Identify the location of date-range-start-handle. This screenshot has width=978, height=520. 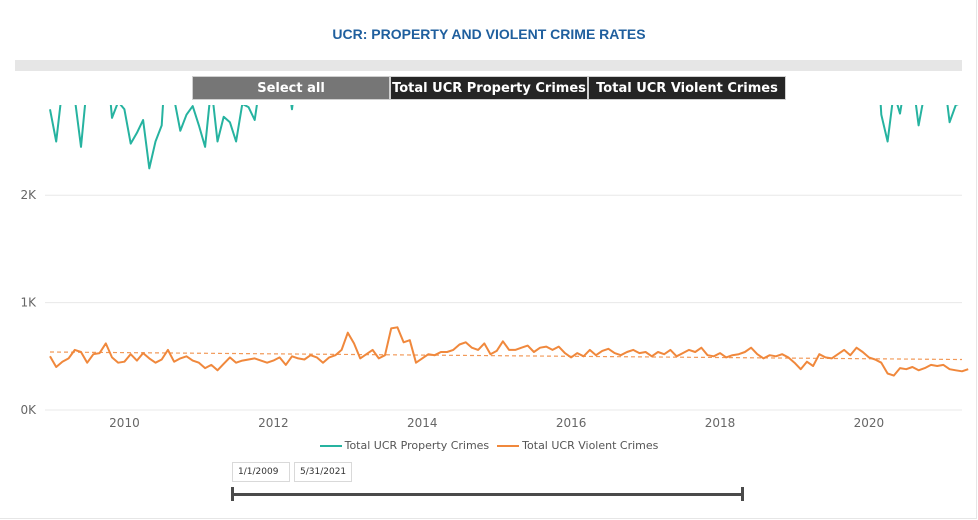
(232, 494).